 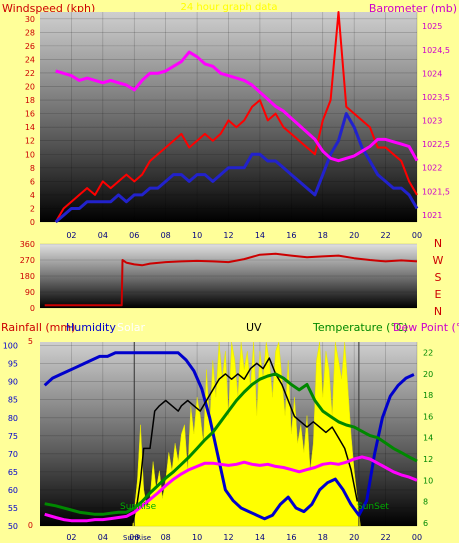 I want to click on direction-y-tick: 360, so click(x=27, y=244).